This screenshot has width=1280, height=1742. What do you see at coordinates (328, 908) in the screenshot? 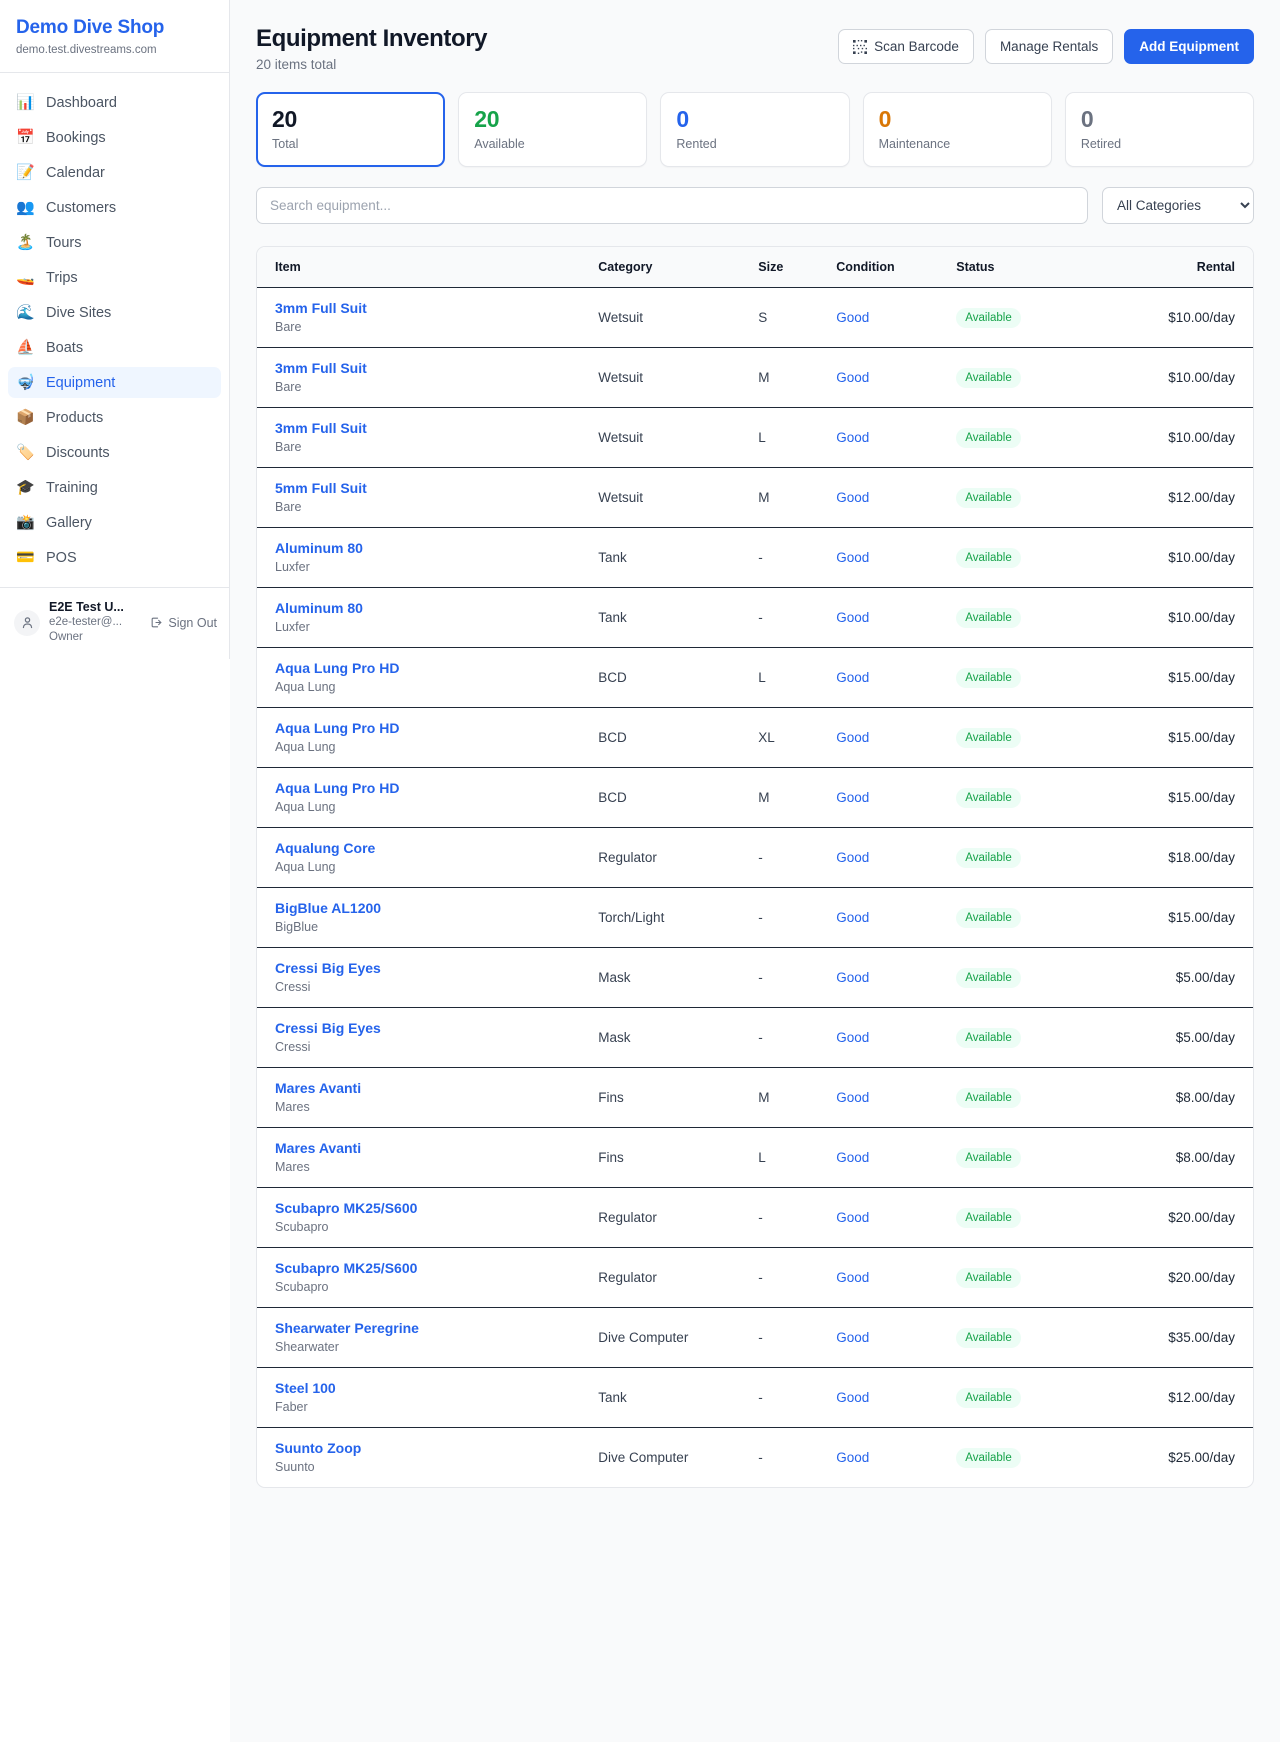
I see `item-name-link: BigBlue AL1200` at bounding box center [328, 908].